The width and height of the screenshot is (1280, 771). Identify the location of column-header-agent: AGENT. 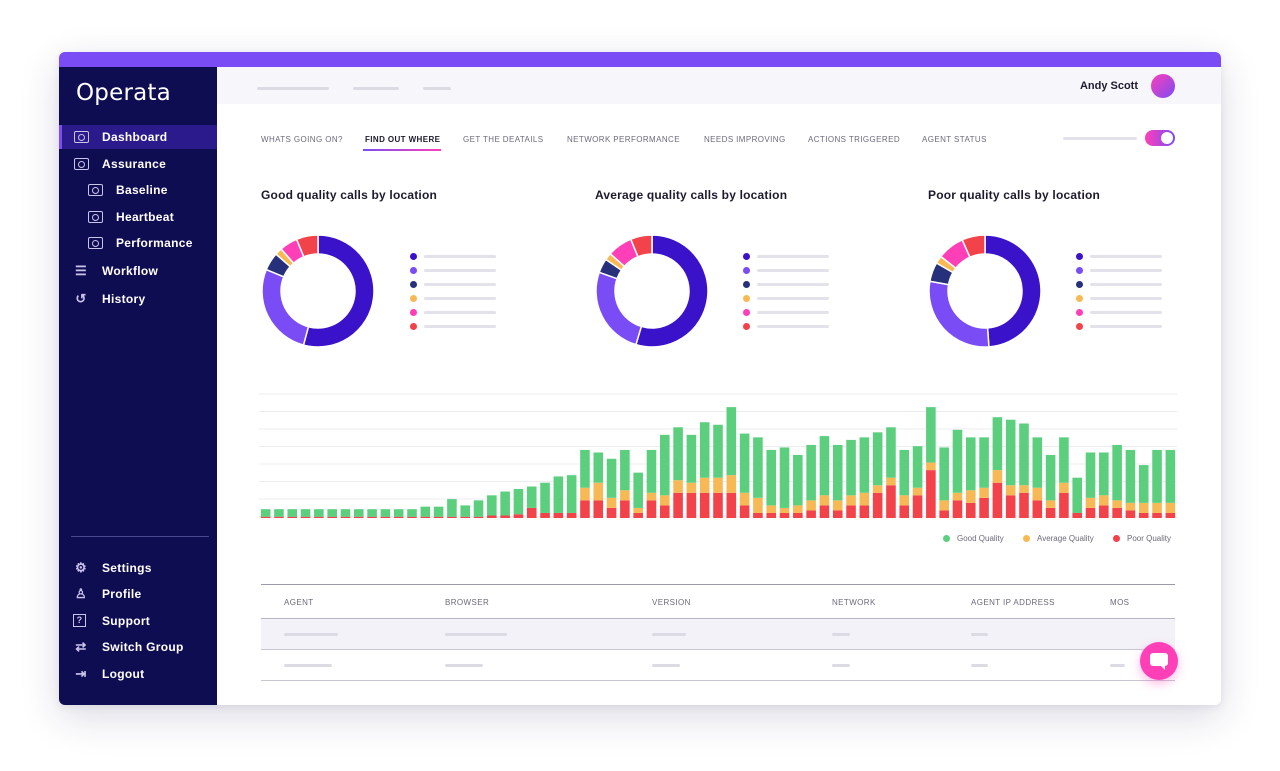
(299, 602).